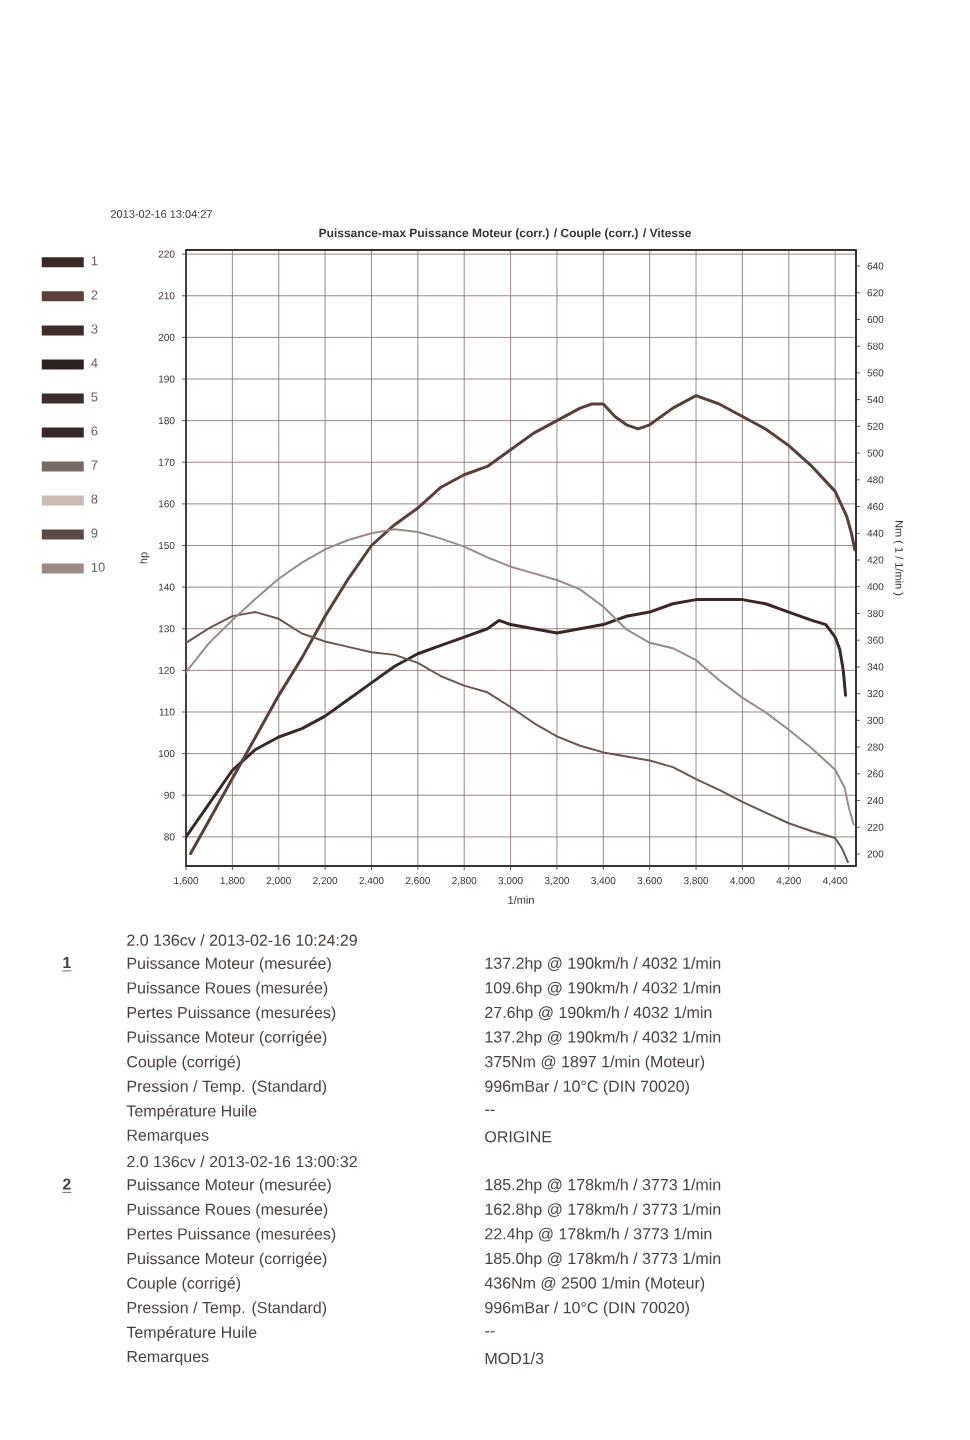 This screenshot has height=1440, width=970. Describe the element at coordinates (603, 1211) in the screenshot. I see `text: 162.8hp @ 178km/h / 3773 1/min` at that location.